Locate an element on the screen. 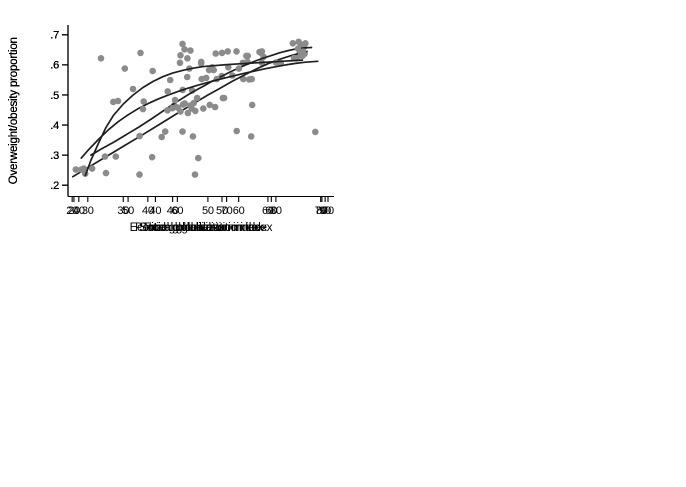  x-axis-title: Social globalization index is located at coordinates (201, 228).